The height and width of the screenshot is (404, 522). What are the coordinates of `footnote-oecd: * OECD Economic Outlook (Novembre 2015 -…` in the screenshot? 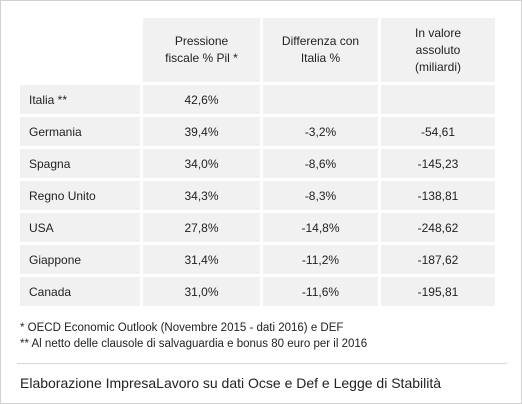 It's located at (182, 328).